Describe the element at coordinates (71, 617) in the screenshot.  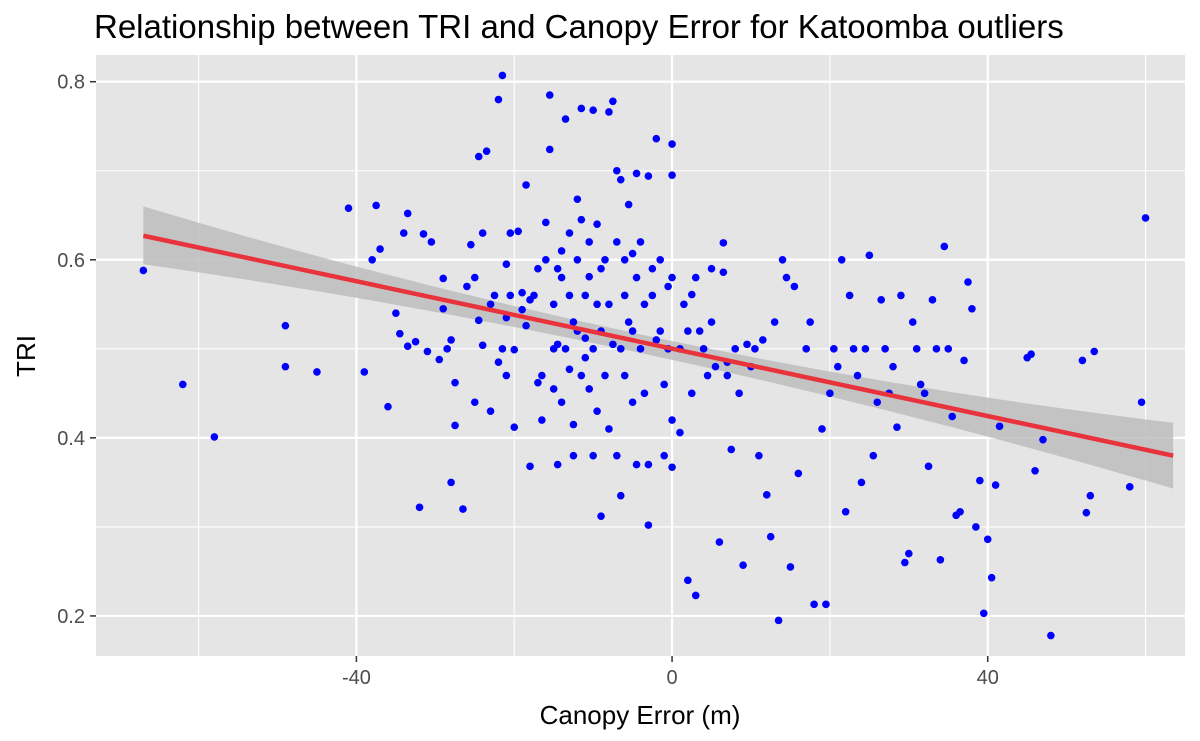
I see `y-tick-label: 0.2` at that location.